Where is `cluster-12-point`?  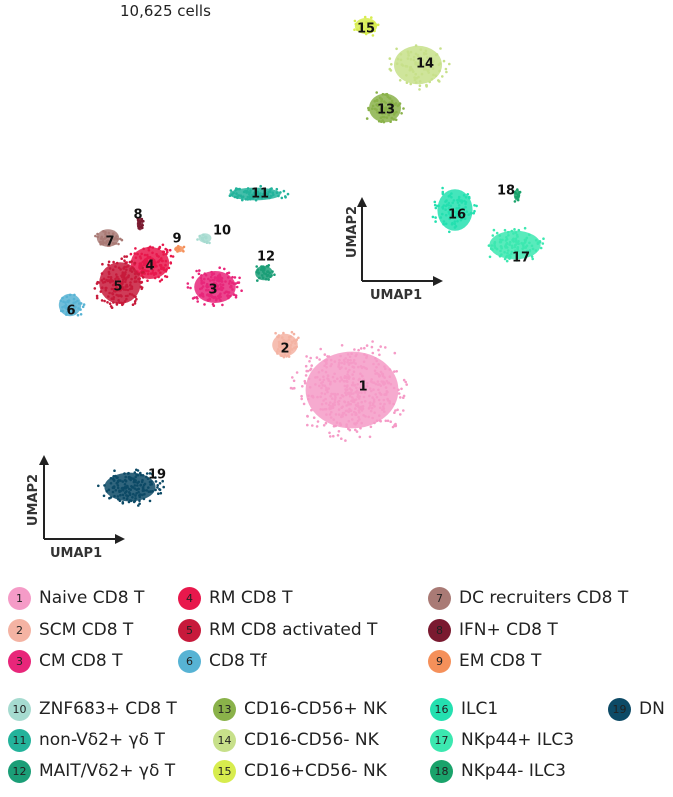 cluster-12-point is located at coordinates (268, 279).